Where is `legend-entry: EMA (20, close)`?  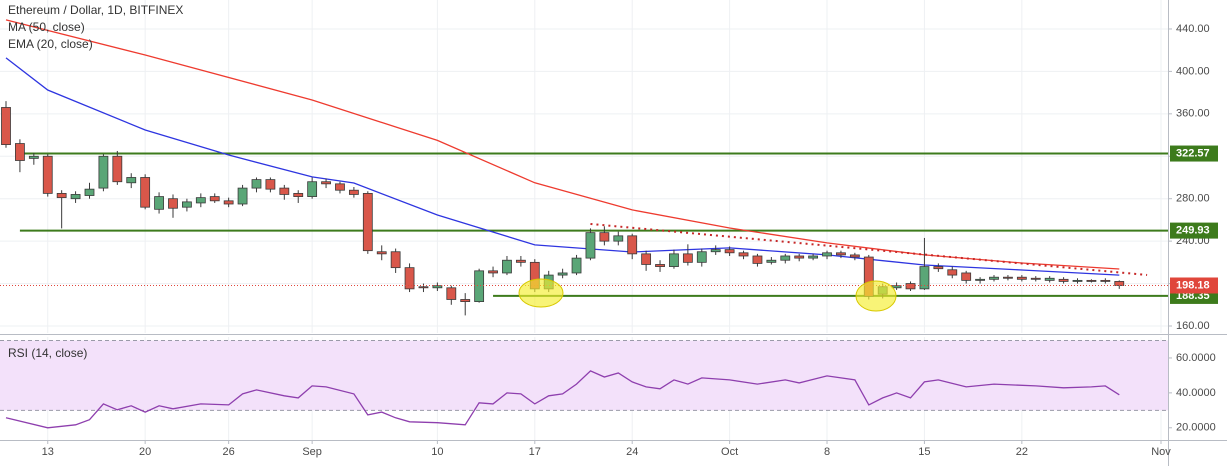 legend-entry: EMA (20, close) is located at coordinates (50, 44).